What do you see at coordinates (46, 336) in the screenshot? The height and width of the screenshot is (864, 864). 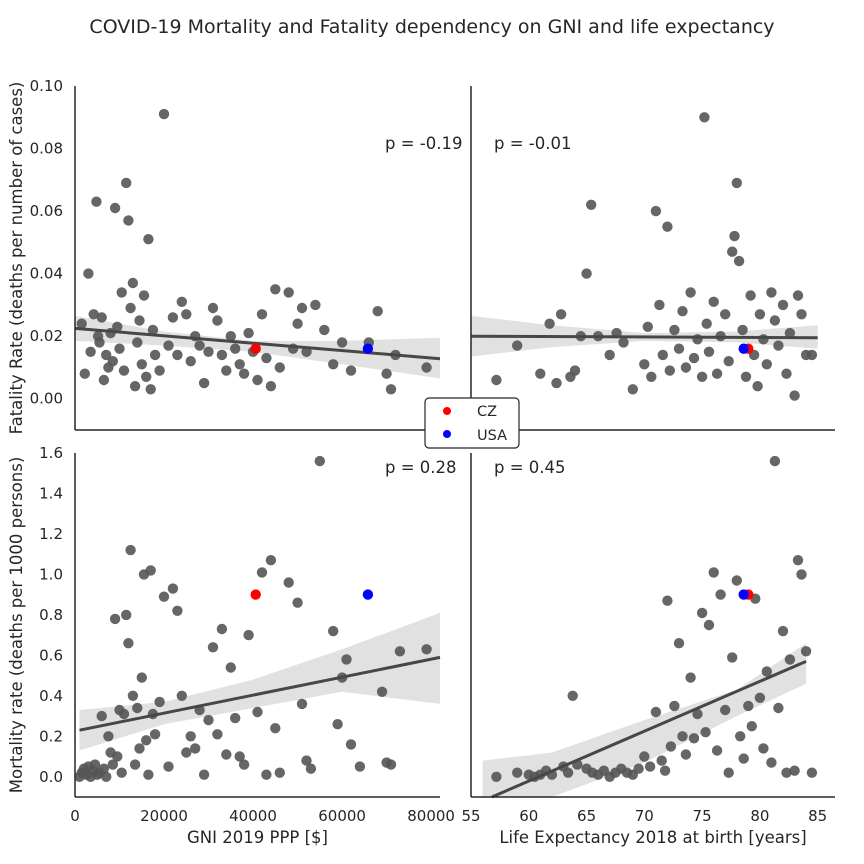 I see `y-tick-label: 0.02` at bounding box center [46, 336].